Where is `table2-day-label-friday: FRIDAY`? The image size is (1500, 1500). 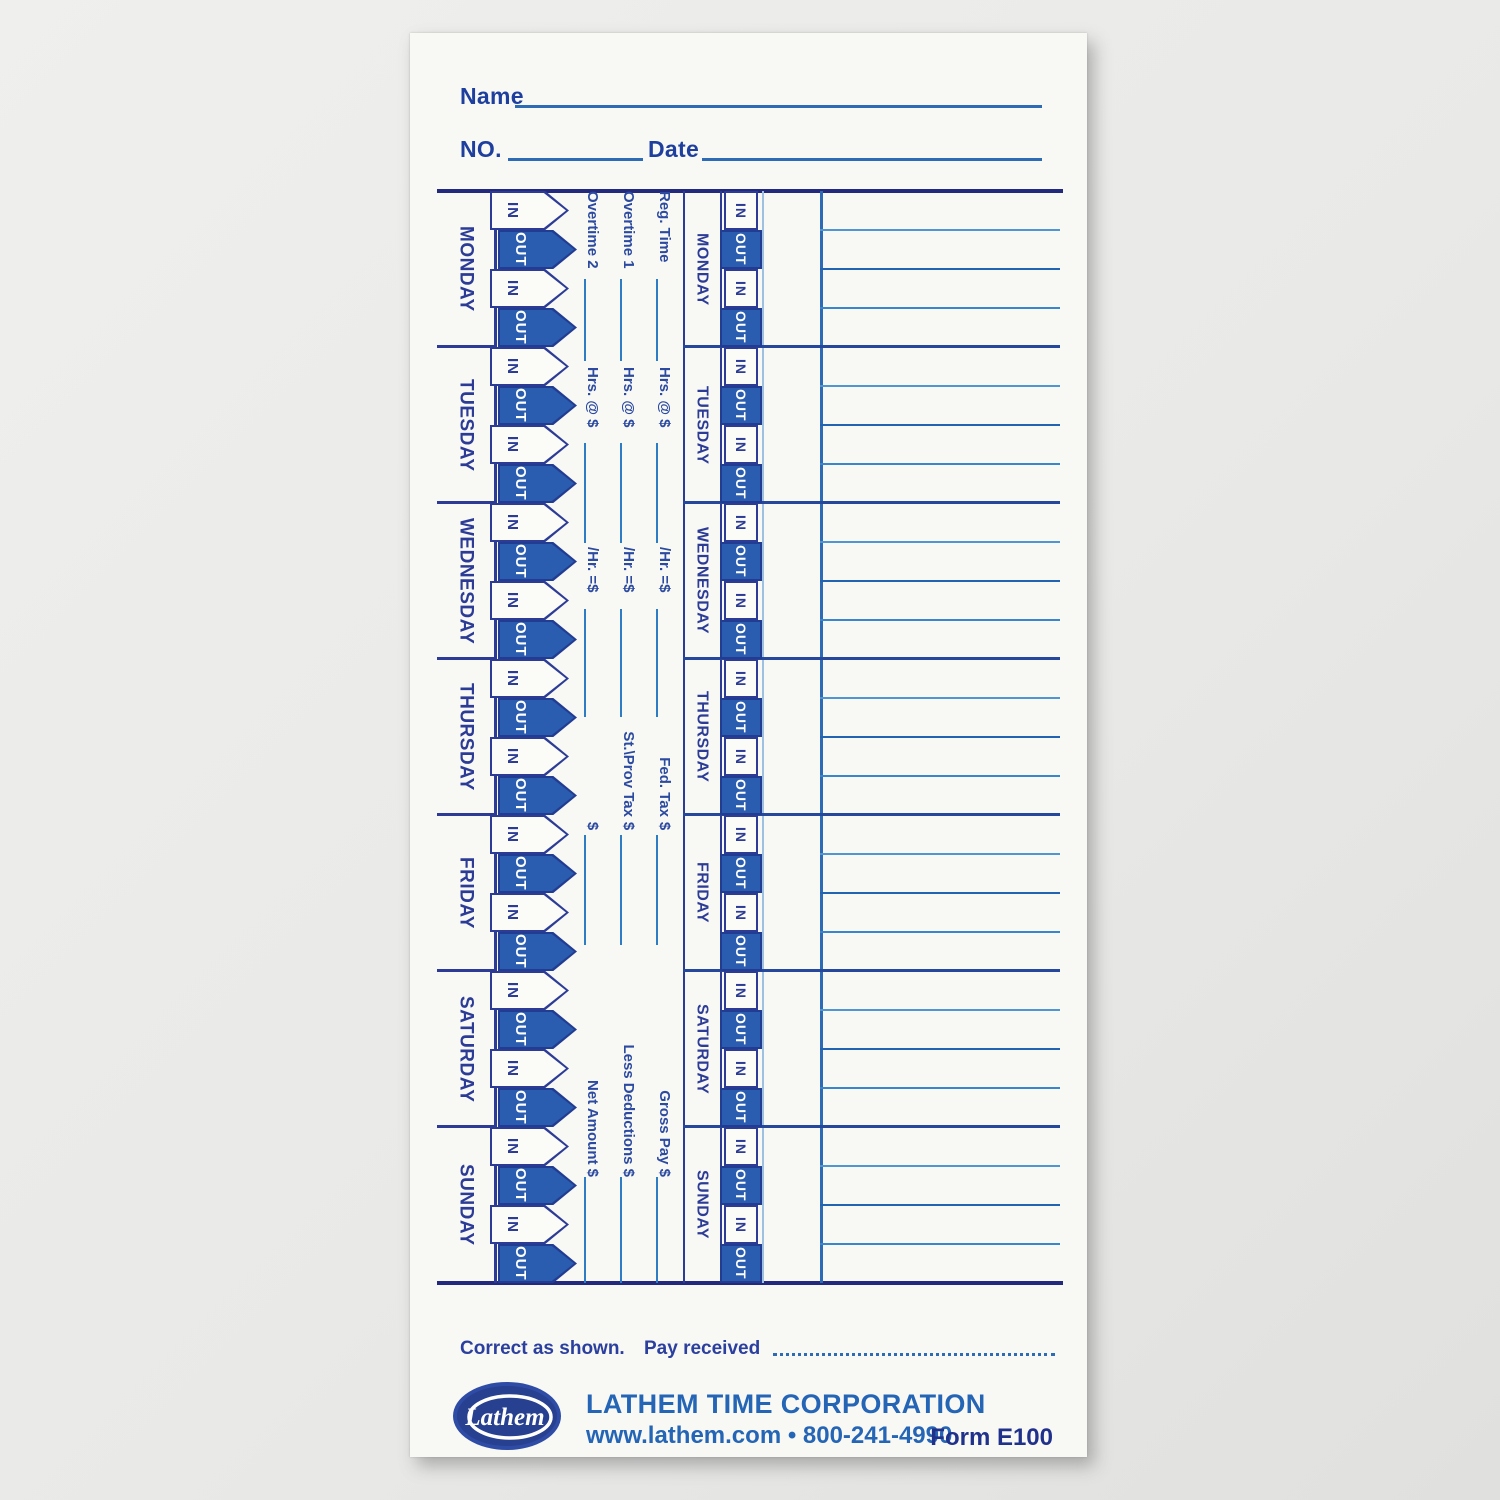
table2-day-label-friday: FRIDAY is located at coordinates (701, 893).